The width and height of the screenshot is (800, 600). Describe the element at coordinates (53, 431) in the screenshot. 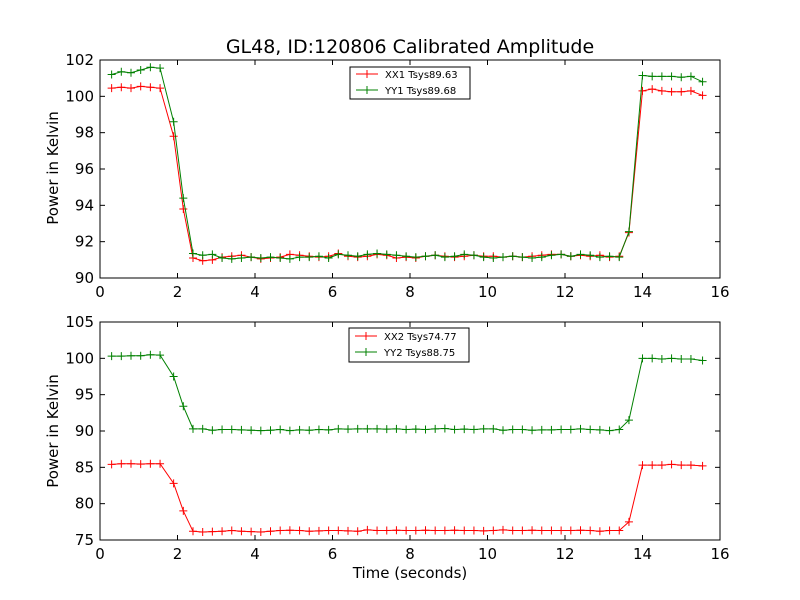

I see `bottom-plot-ylabel: Power in Kelvin` at that location.